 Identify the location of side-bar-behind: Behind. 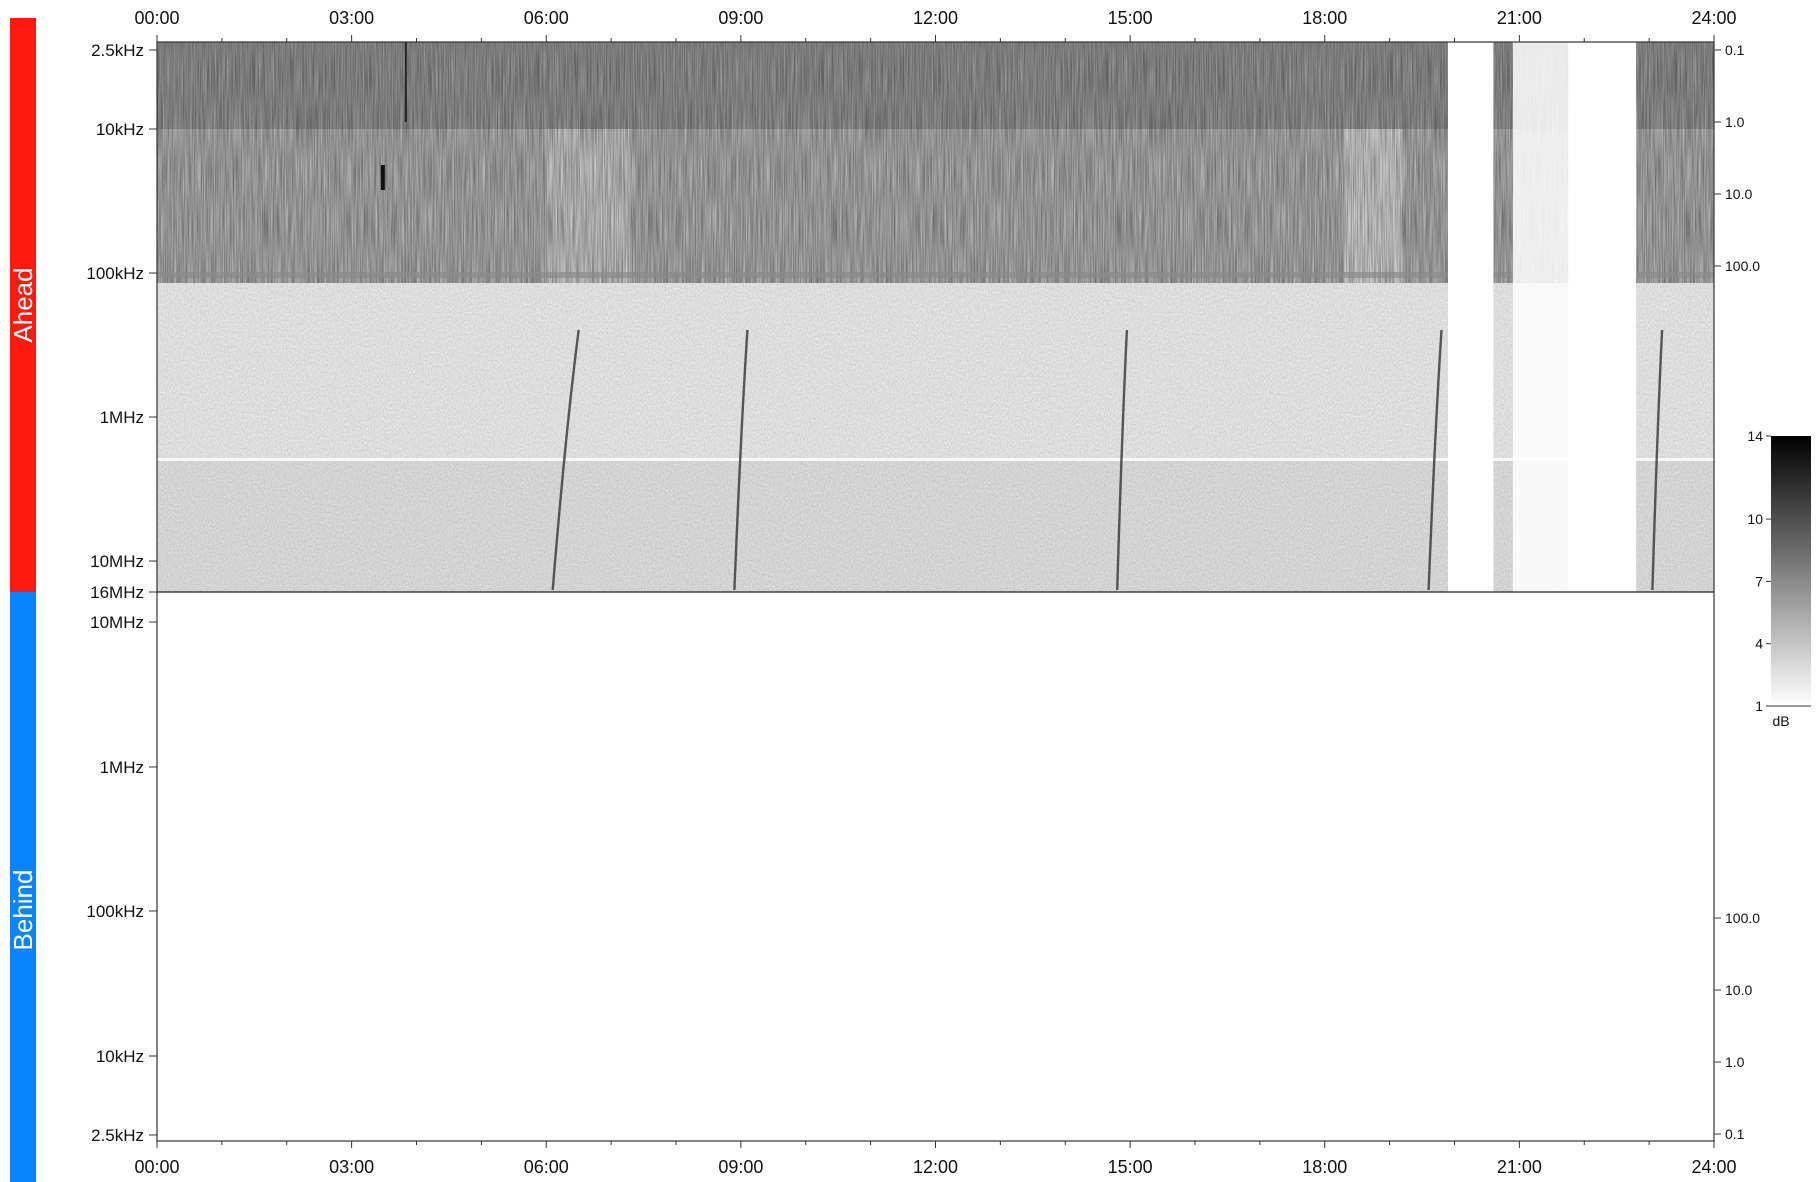
(23, 887).